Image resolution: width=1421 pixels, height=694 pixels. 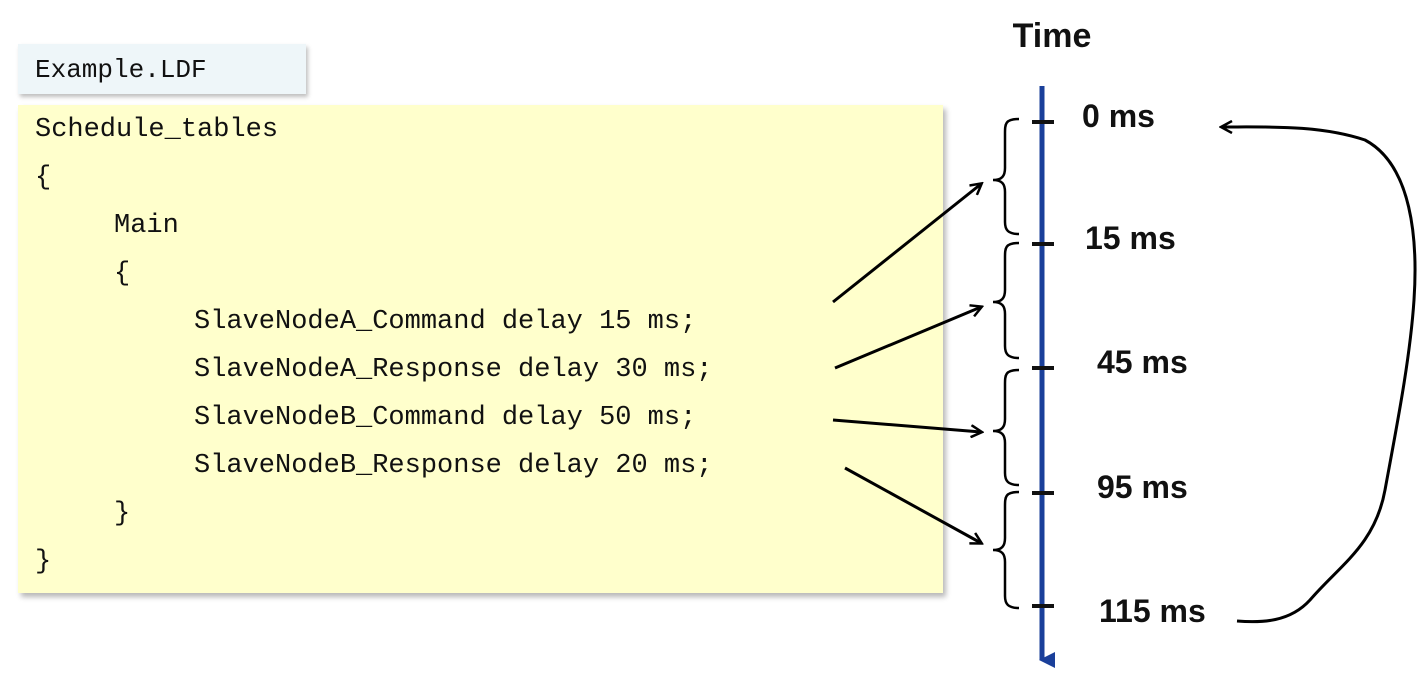 What do you see at coordinates (906, 425) in the screenshot?
I see `arrow-slave-b-command` at bounding box center [906, 425].